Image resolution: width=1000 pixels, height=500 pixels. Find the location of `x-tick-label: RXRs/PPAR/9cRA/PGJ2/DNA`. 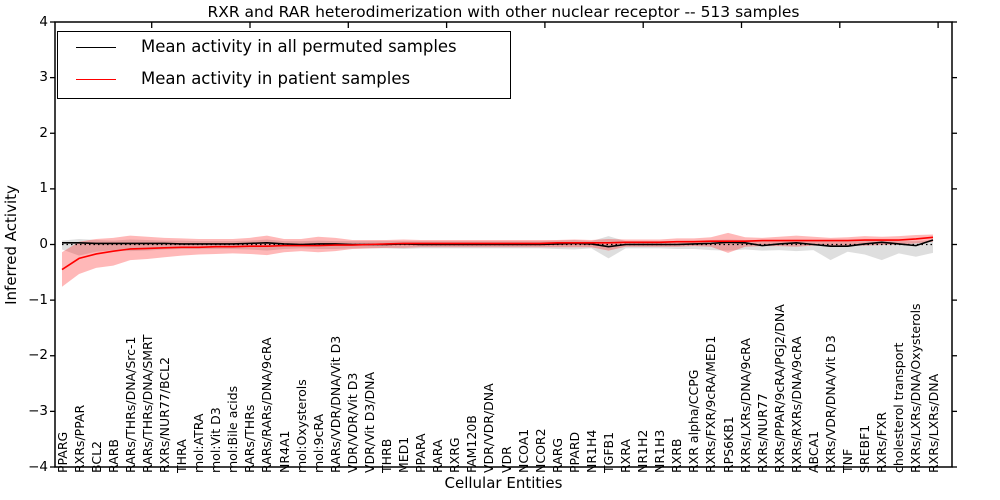

x-tick-label: RXRs/PPAR/9cRA/PGJ2/DNA is located at coordinates (779, 388).